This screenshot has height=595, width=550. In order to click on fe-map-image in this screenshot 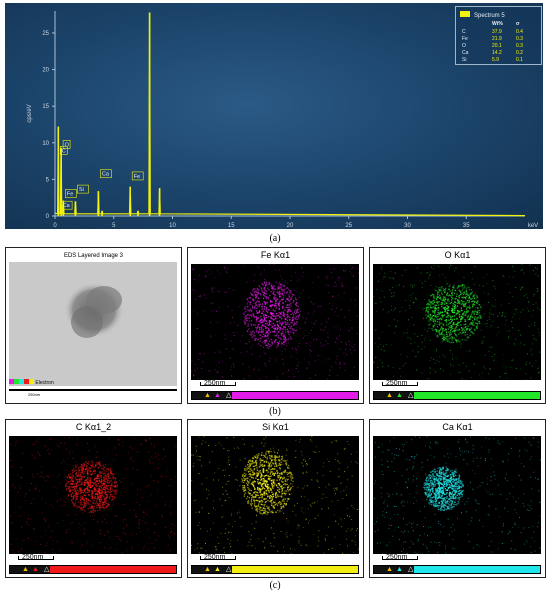, I will do `click(275, 322)`.